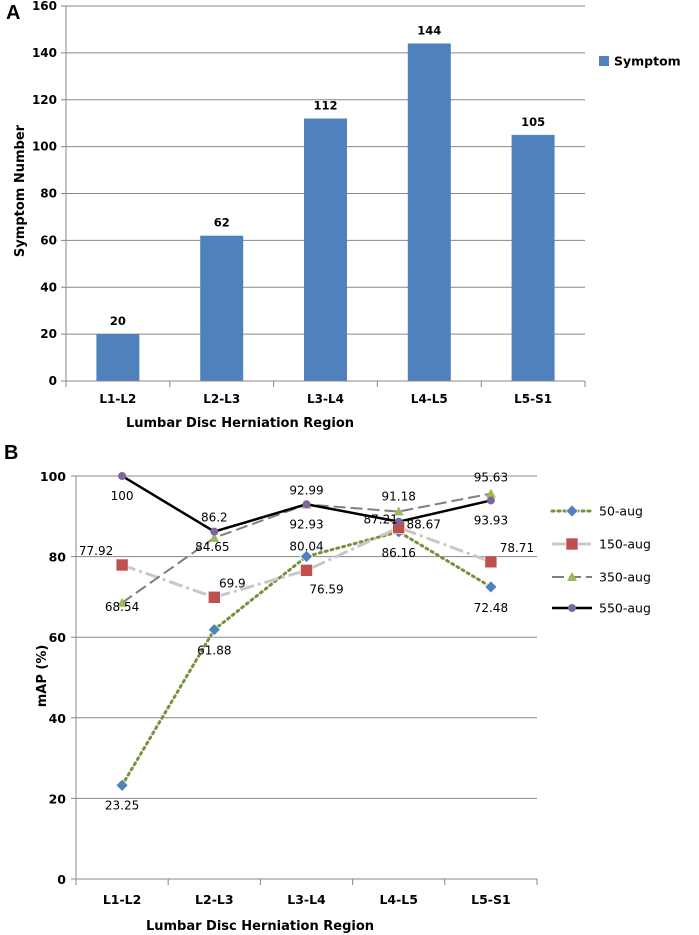 This screenshot has height=935, width=699. Describe the element at coordinates (44, 6) in the screenshot. I see `a-y-tick-label: 160` at that location.